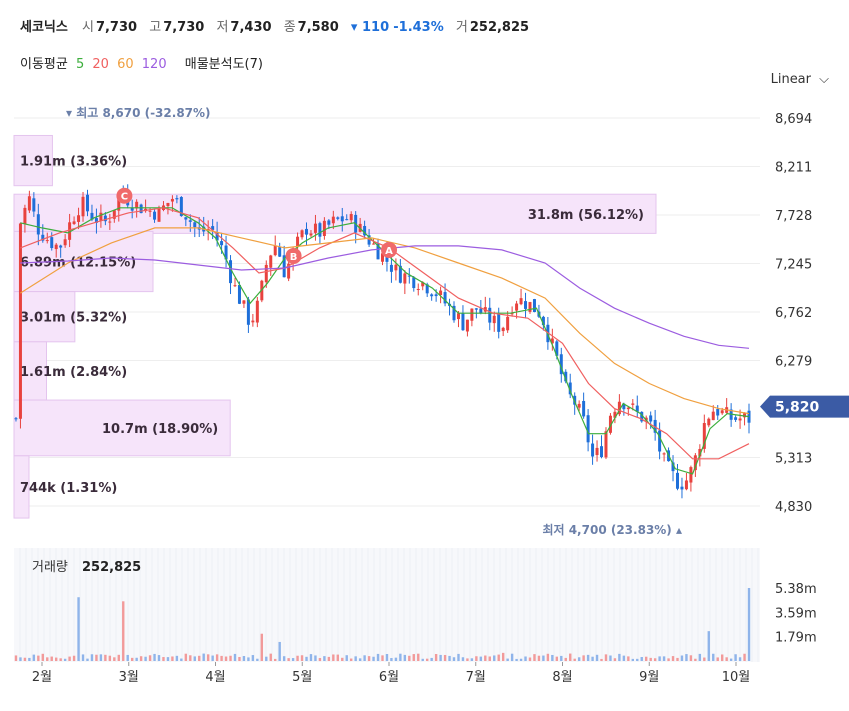  What do you see at coordinates (100, 64) in the screenshot?
I see `ma20-toggle: 20` at bounding box center [100, 64].